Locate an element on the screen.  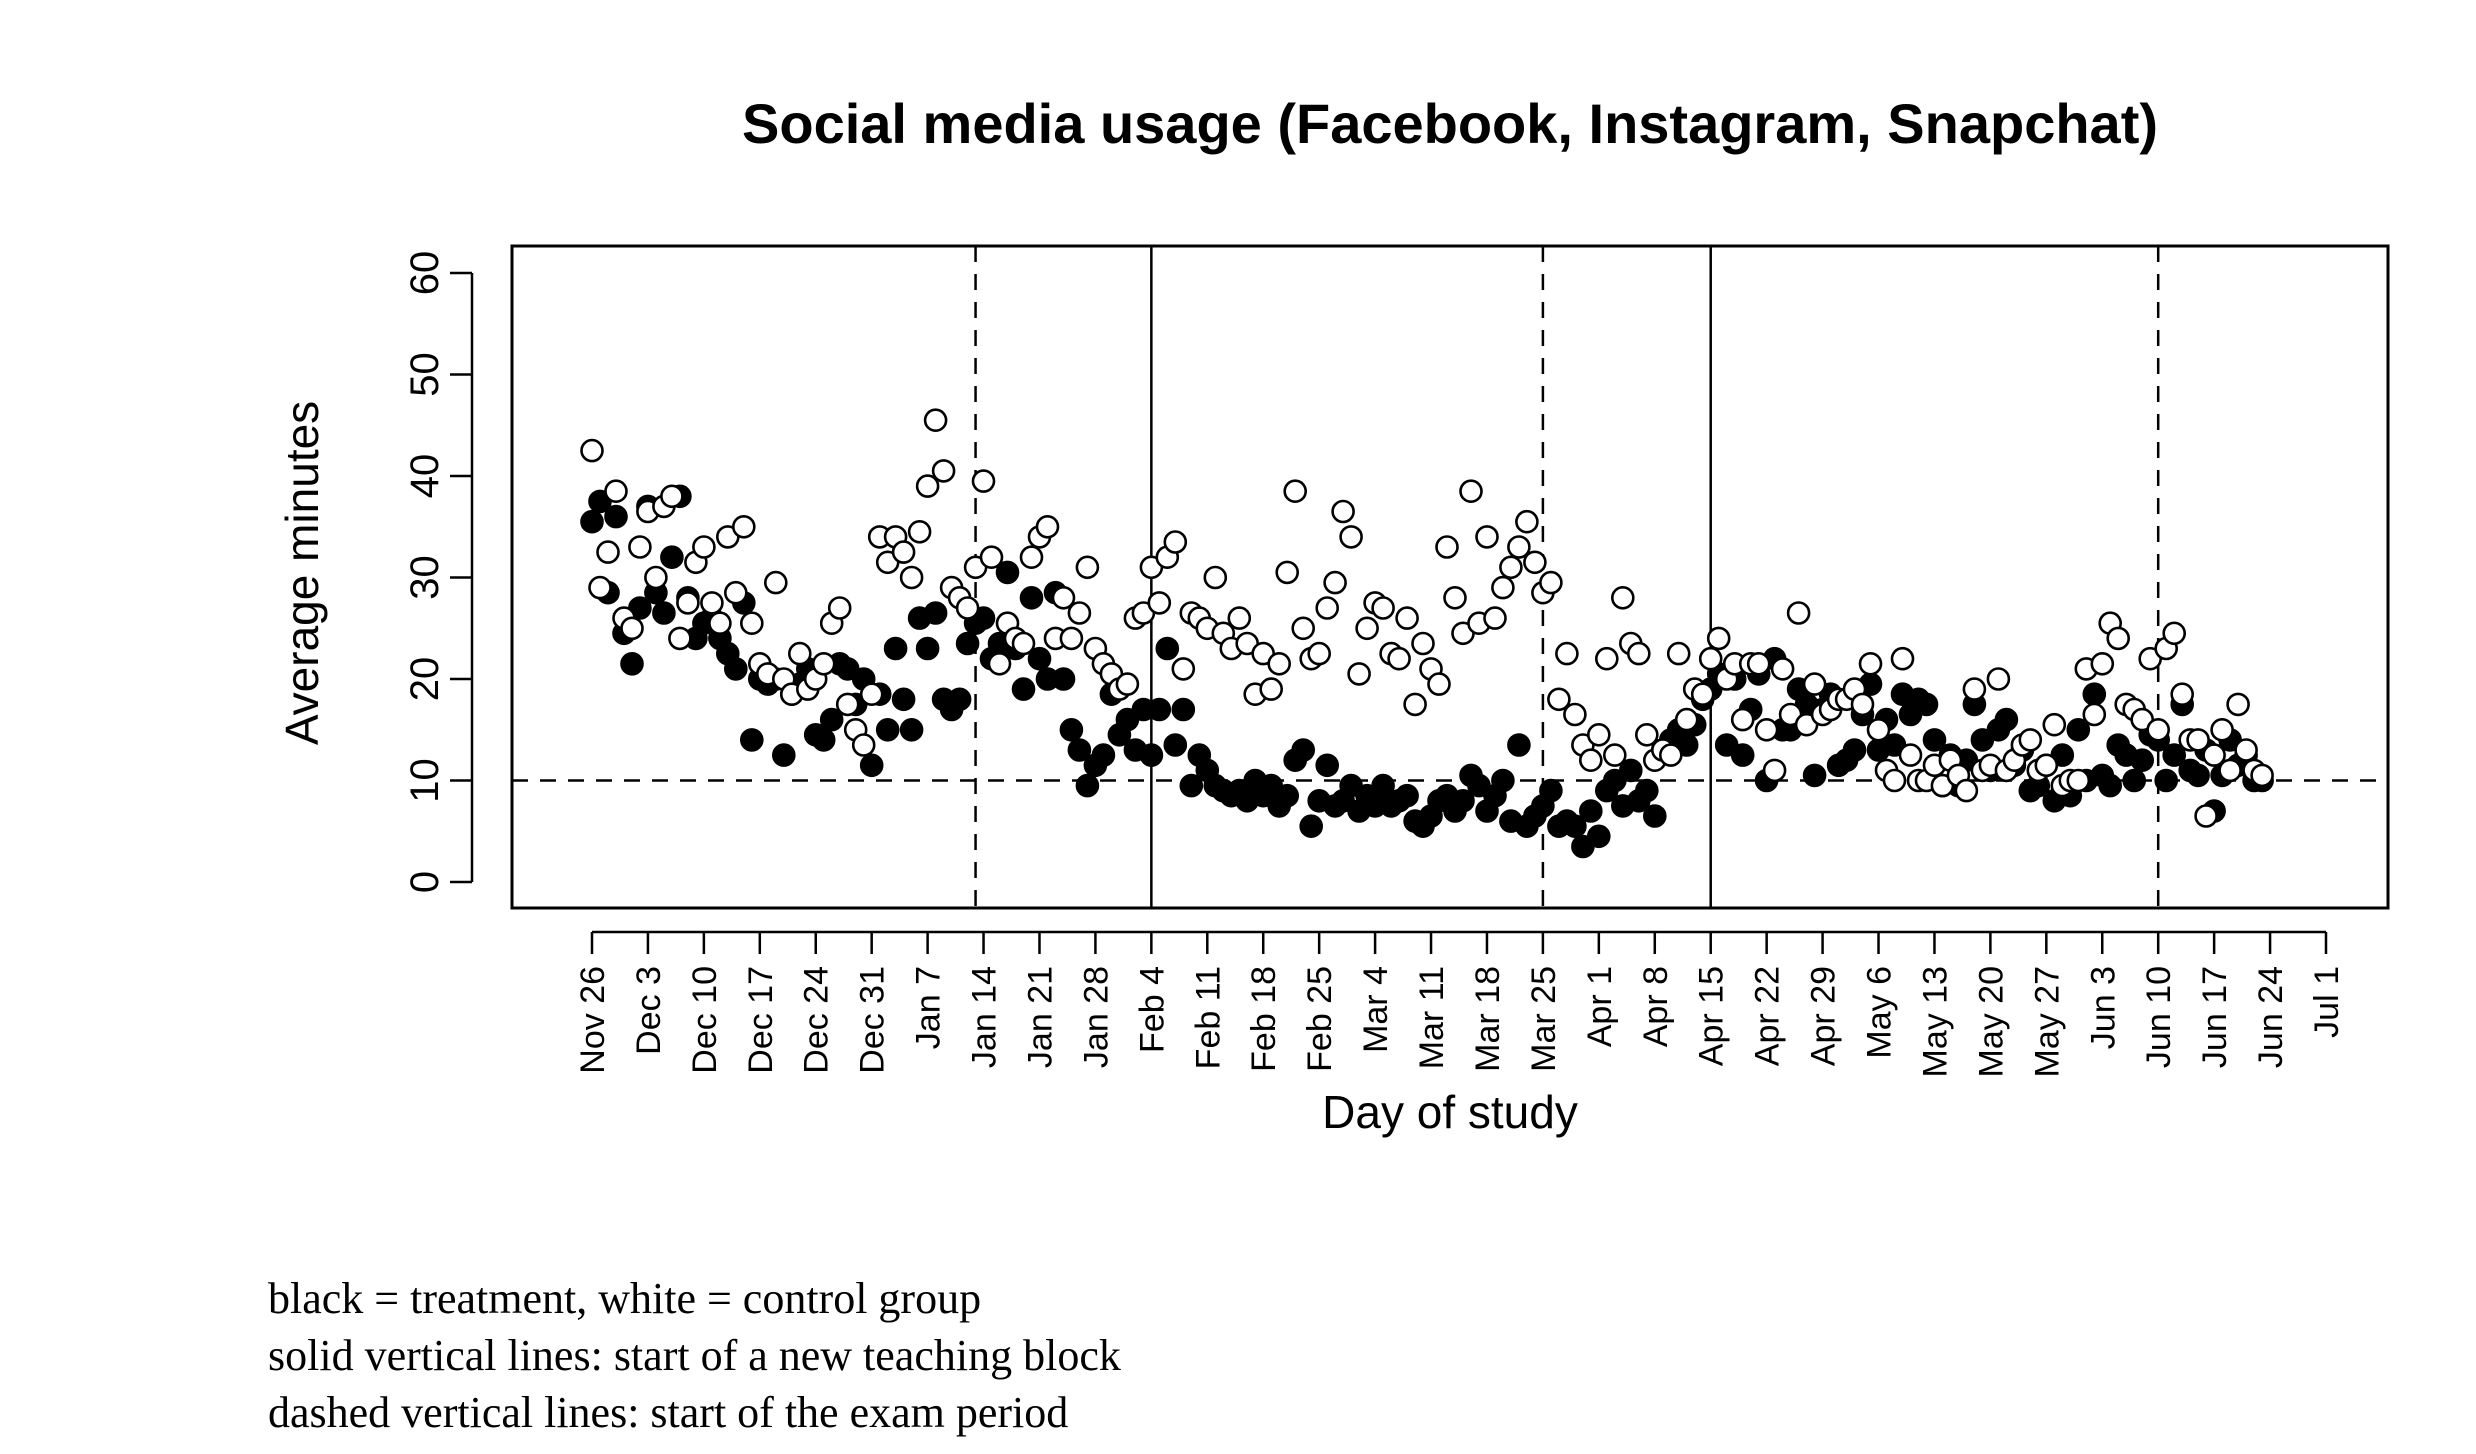
x-tick-label: Jul 1 is located at coordinates (2327, 1002).